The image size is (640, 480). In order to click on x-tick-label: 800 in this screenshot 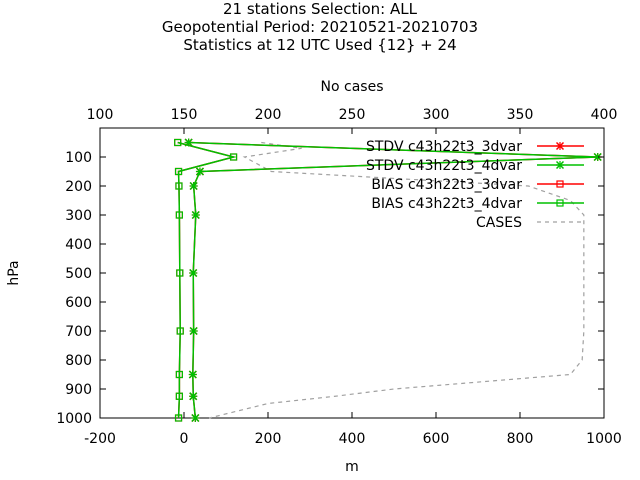, I will do `click(520, 439)`.